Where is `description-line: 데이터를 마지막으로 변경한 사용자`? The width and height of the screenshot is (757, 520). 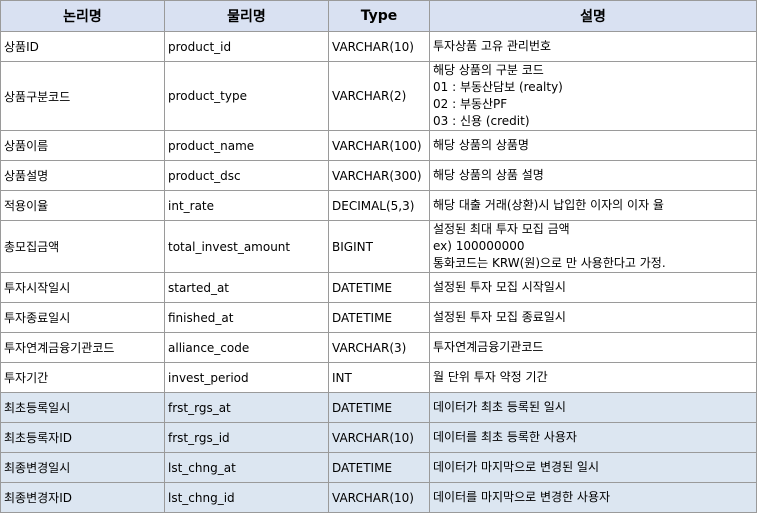 description-line: 데이터를 마지막으로 변경한 사용자 is located at coordinates (522, 497).